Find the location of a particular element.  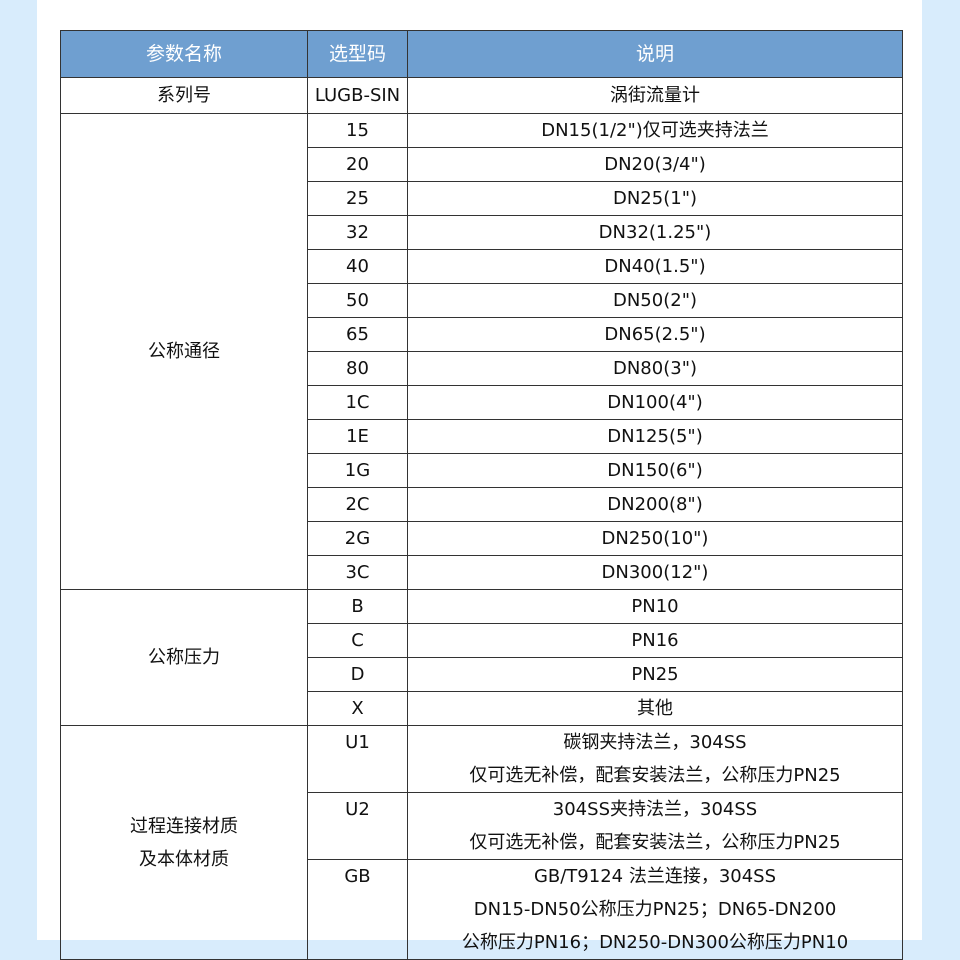

table-row: 80 DN80(3") is located at coordinates (482, 368).